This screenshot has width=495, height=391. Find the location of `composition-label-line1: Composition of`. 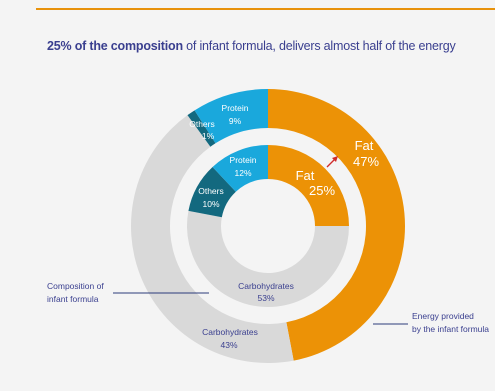

composition-label-line1: Composition of is located at coordinates (75, 286).